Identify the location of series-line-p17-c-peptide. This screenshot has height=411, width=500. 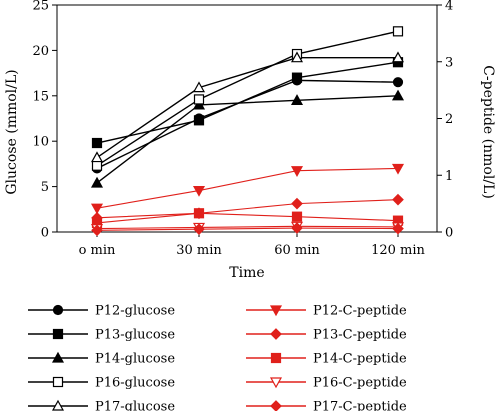
(247, 229).